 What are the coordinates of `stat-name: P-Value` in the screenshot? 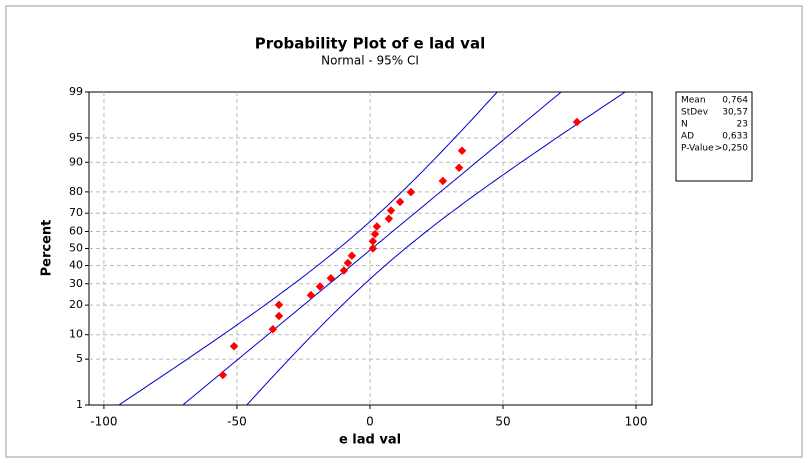 It's located at (697, 149).